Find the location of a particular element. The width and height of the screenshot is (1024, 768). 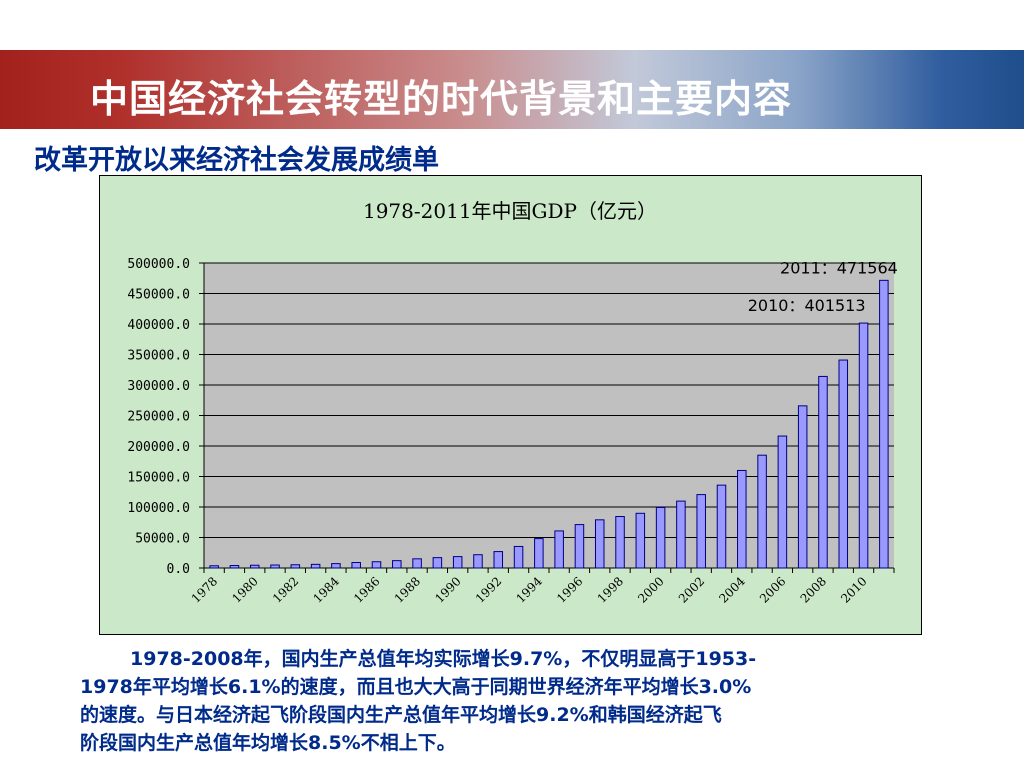

y-tick-label: 150000.0 is located at coordinates (158, 478).